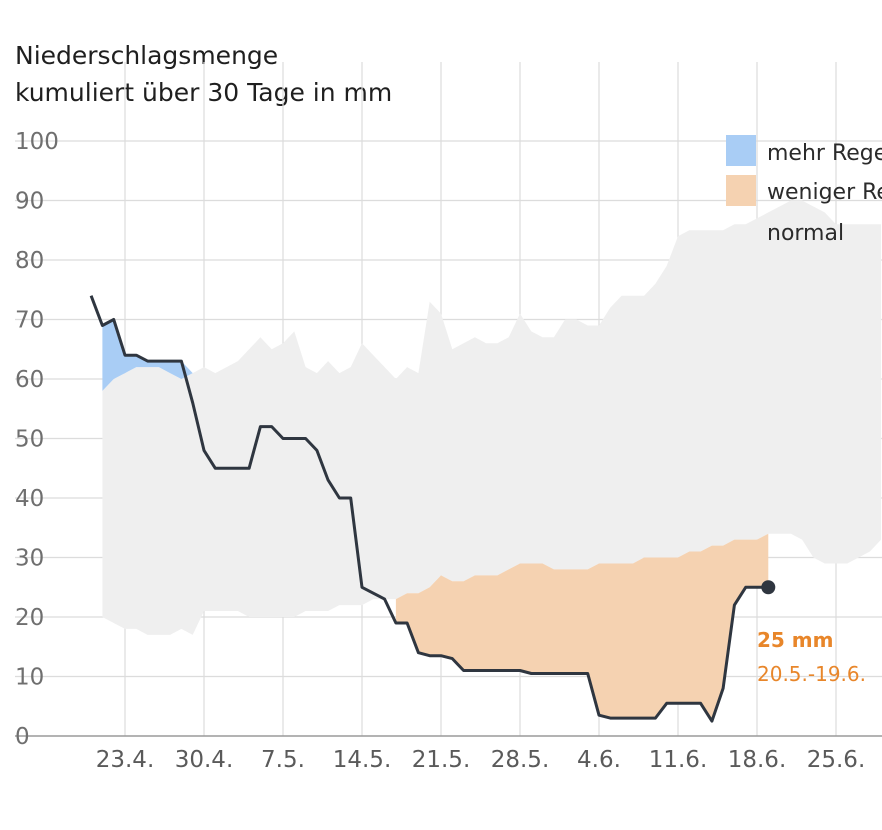 This screenshot has height=830, width=882. I want to click on y-tick-label: 60, so click(29, 380).